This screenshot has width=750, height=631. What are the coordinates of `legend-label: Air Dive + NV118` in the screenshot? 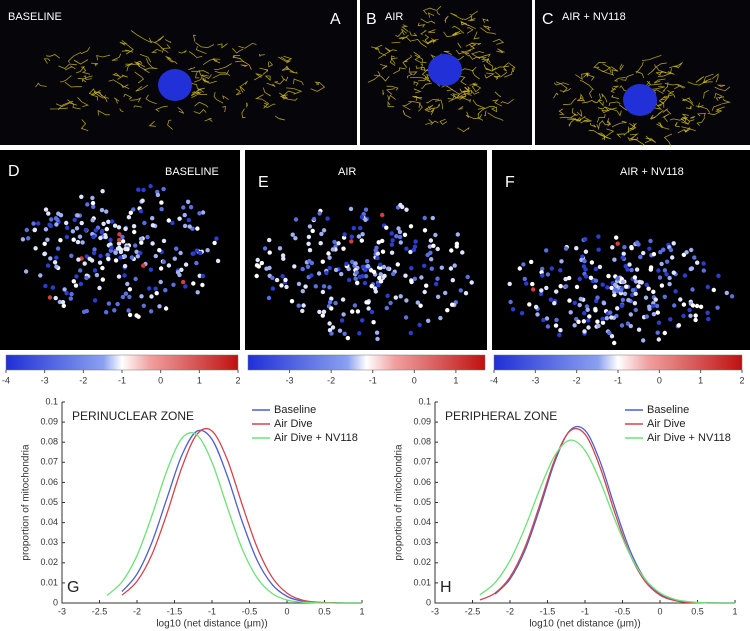 It's located at (316, 438).